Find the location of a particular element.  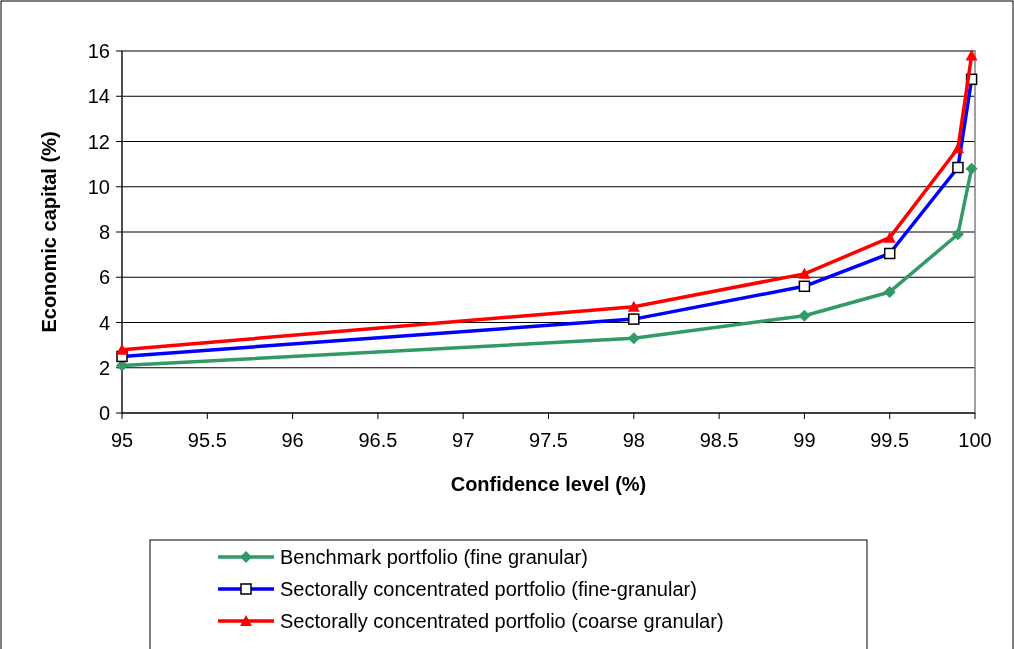

x-tick-label: 95 is located at coordinates (122, 440).